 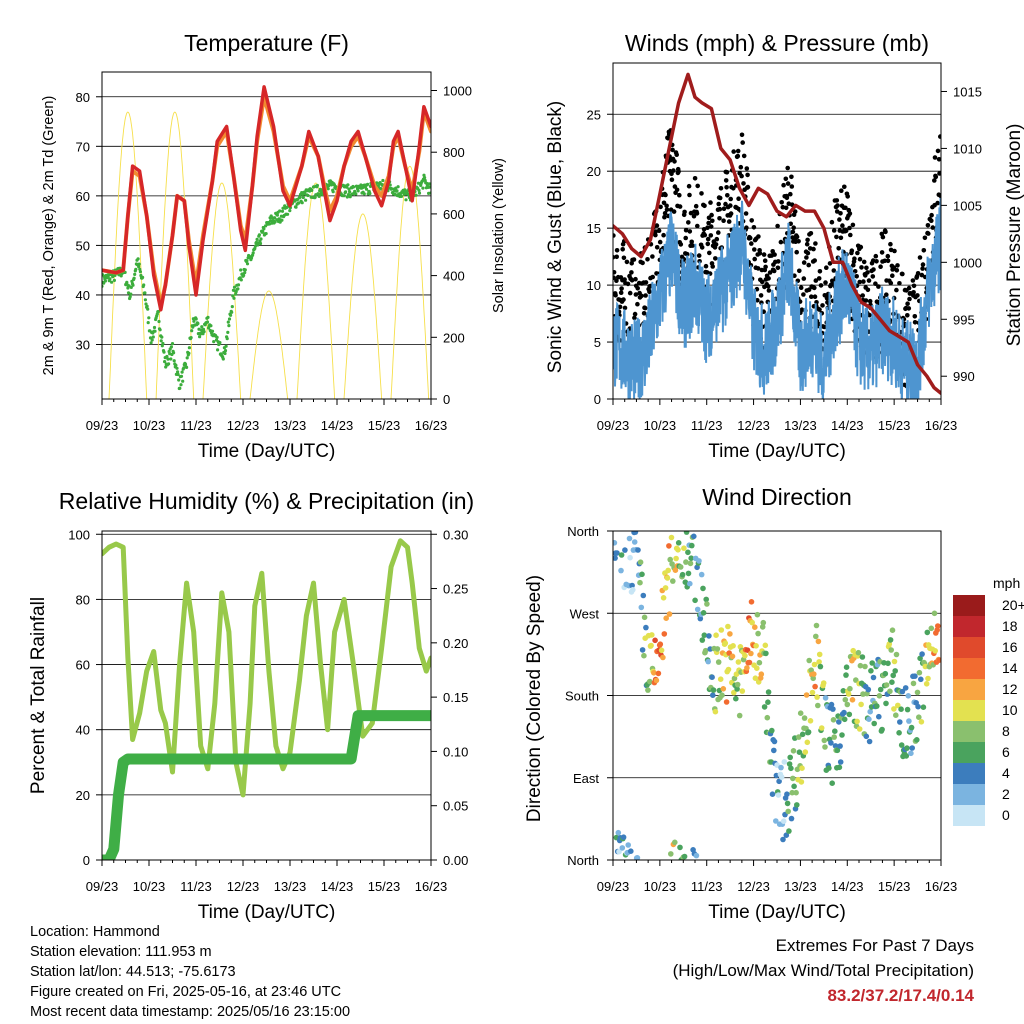 I want to click on y-right-tick-label: 0.15, so click(x=455, y=697).